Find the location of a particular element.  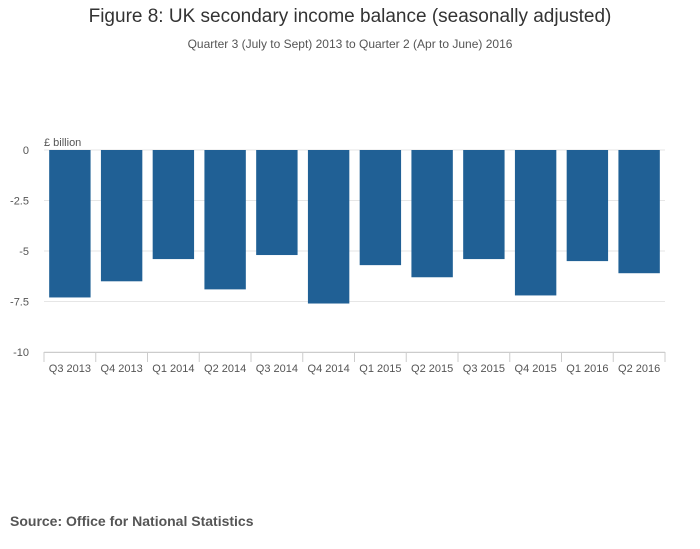

x-tick-label: Q3 2015 is located at coordinates (484, 369).